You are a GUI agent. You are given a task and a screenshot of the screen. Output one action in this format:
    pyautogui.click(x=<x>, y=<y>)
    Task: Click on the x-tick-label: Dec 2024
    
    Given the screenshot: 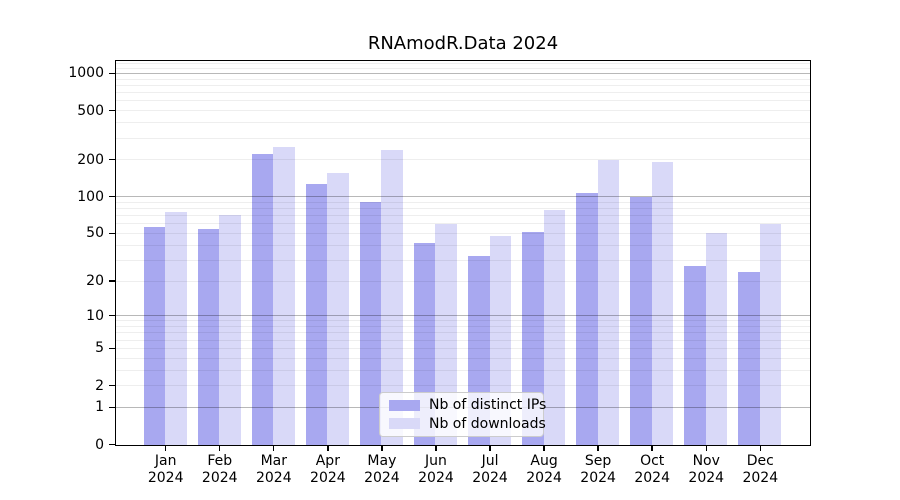 What is the action you would take?
    pyautogui.click(x=760, y=470)
    